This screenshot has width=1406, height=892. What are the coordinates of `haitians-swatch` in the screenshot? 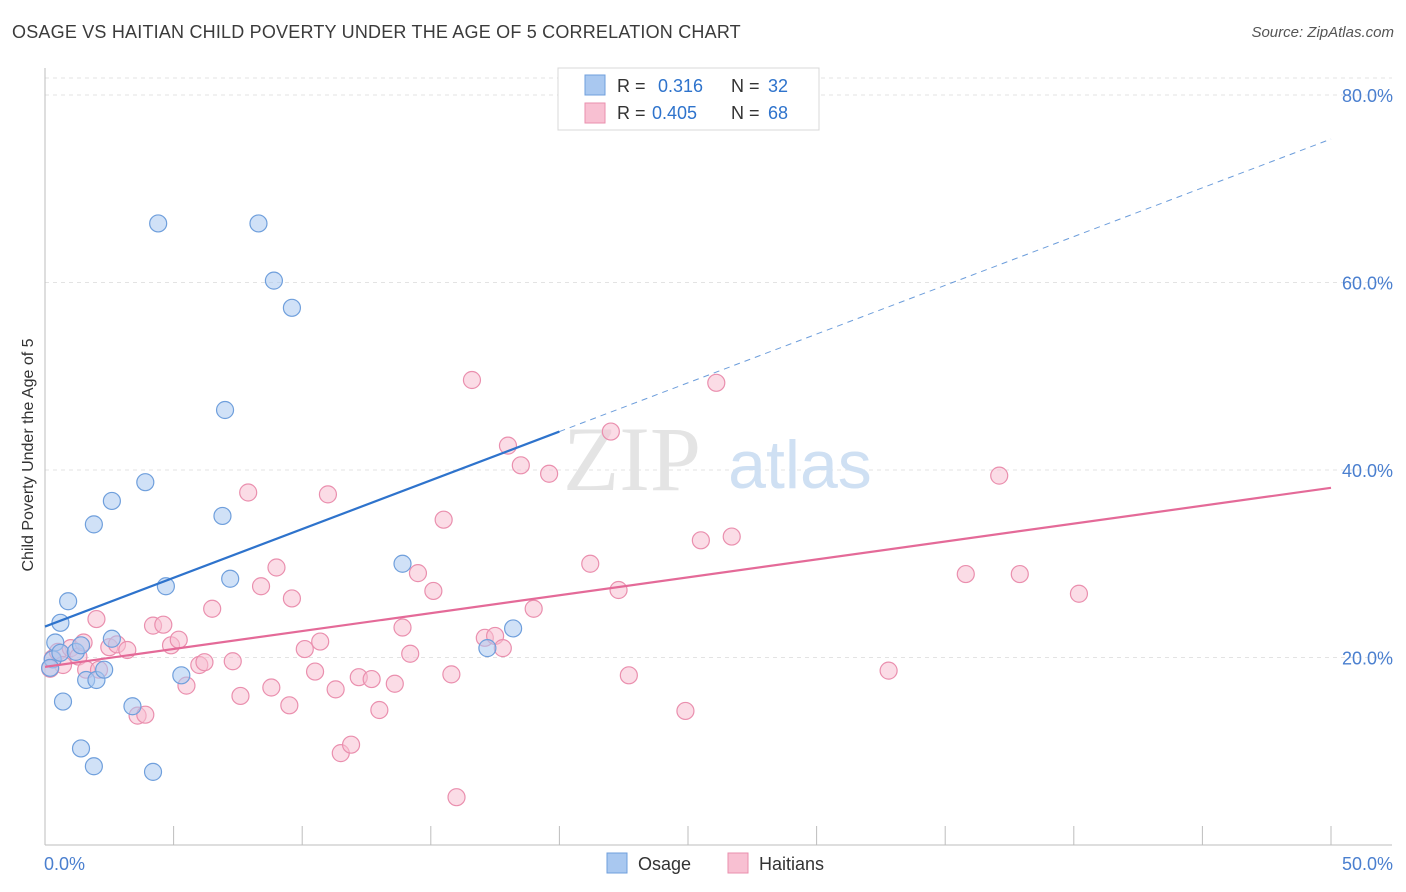 It's located at (595, 113).